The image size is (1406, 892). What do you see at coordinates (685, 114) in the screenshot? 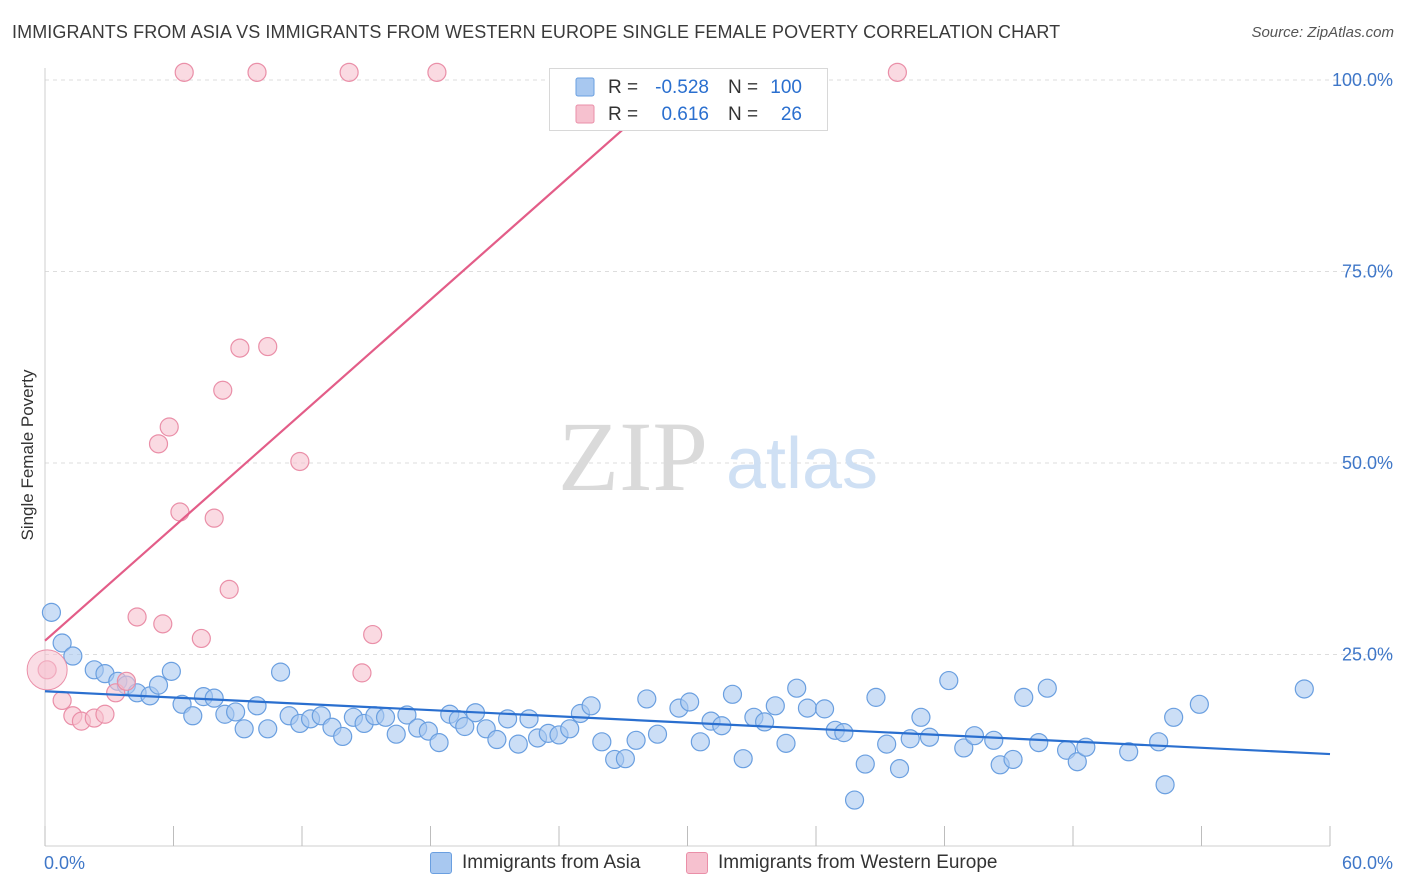
I see `legend-r-value-western-europe: 0.616` at bounding box center [685, 114].